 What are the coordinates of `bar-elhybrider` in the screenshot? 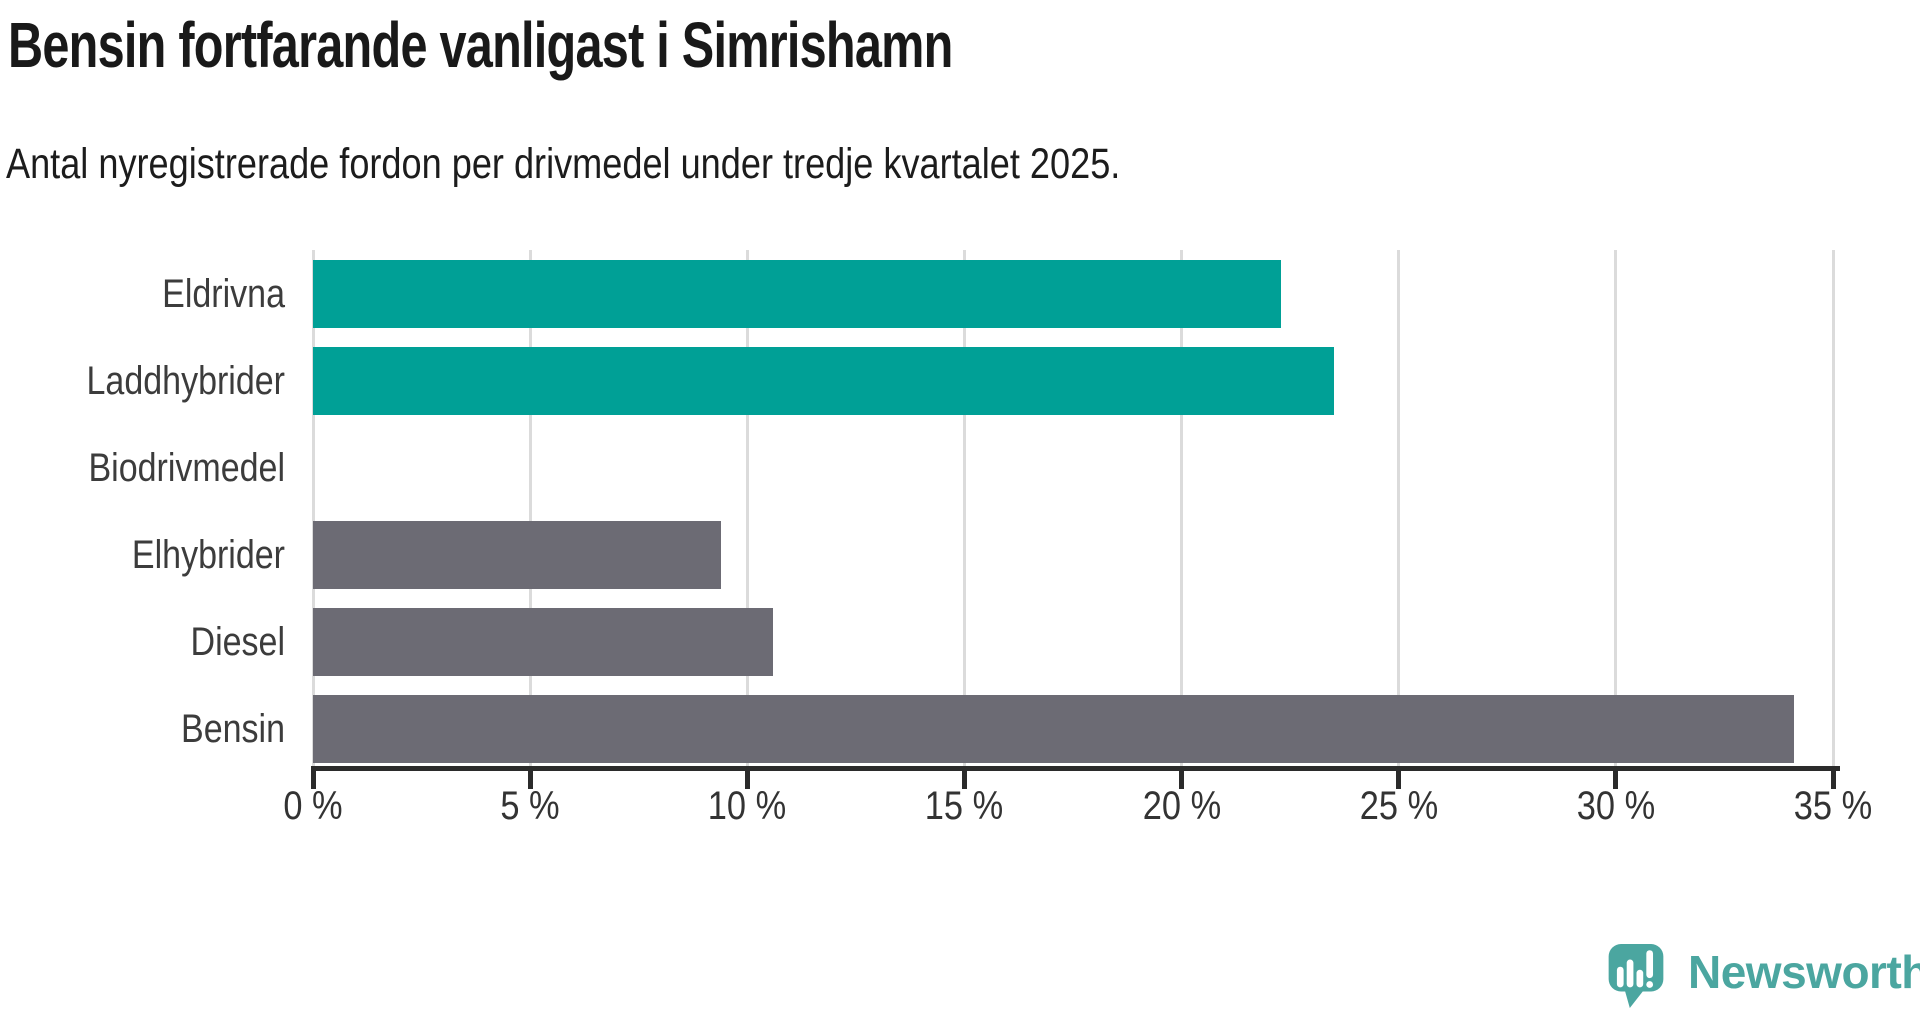 It's located at (517, 555).